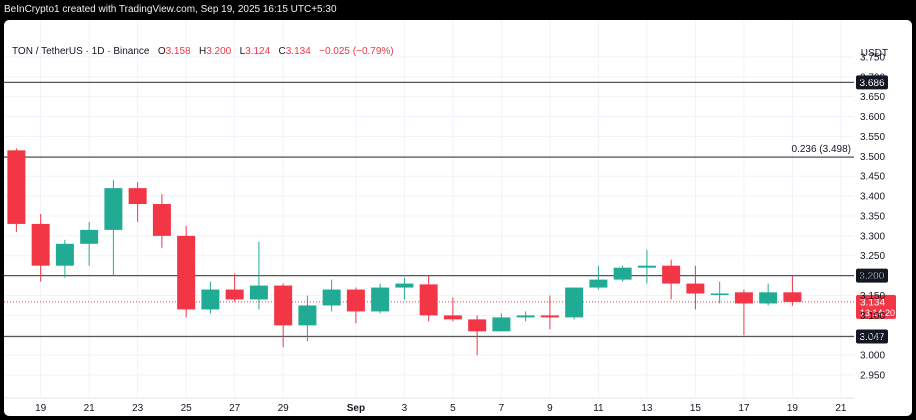 This screenshot has width=916, height=420. I want to click on level-price-label: 3.200, so click(871, 276).